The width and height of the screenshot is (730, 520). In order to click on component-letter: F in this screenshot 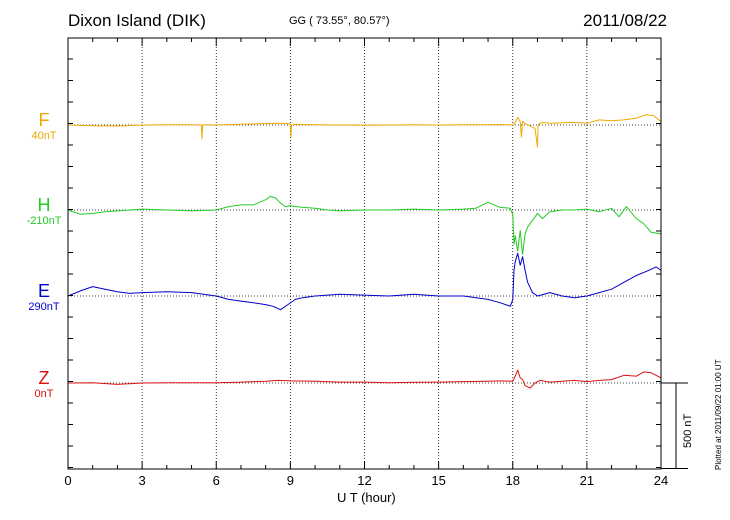, I will do `click(44, 120)`.